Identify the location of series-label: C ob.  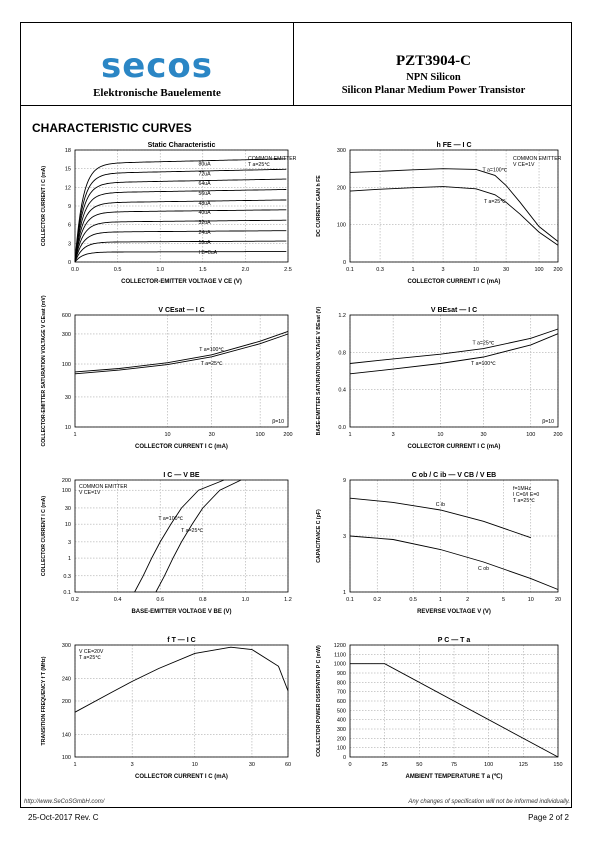
(483, 569).